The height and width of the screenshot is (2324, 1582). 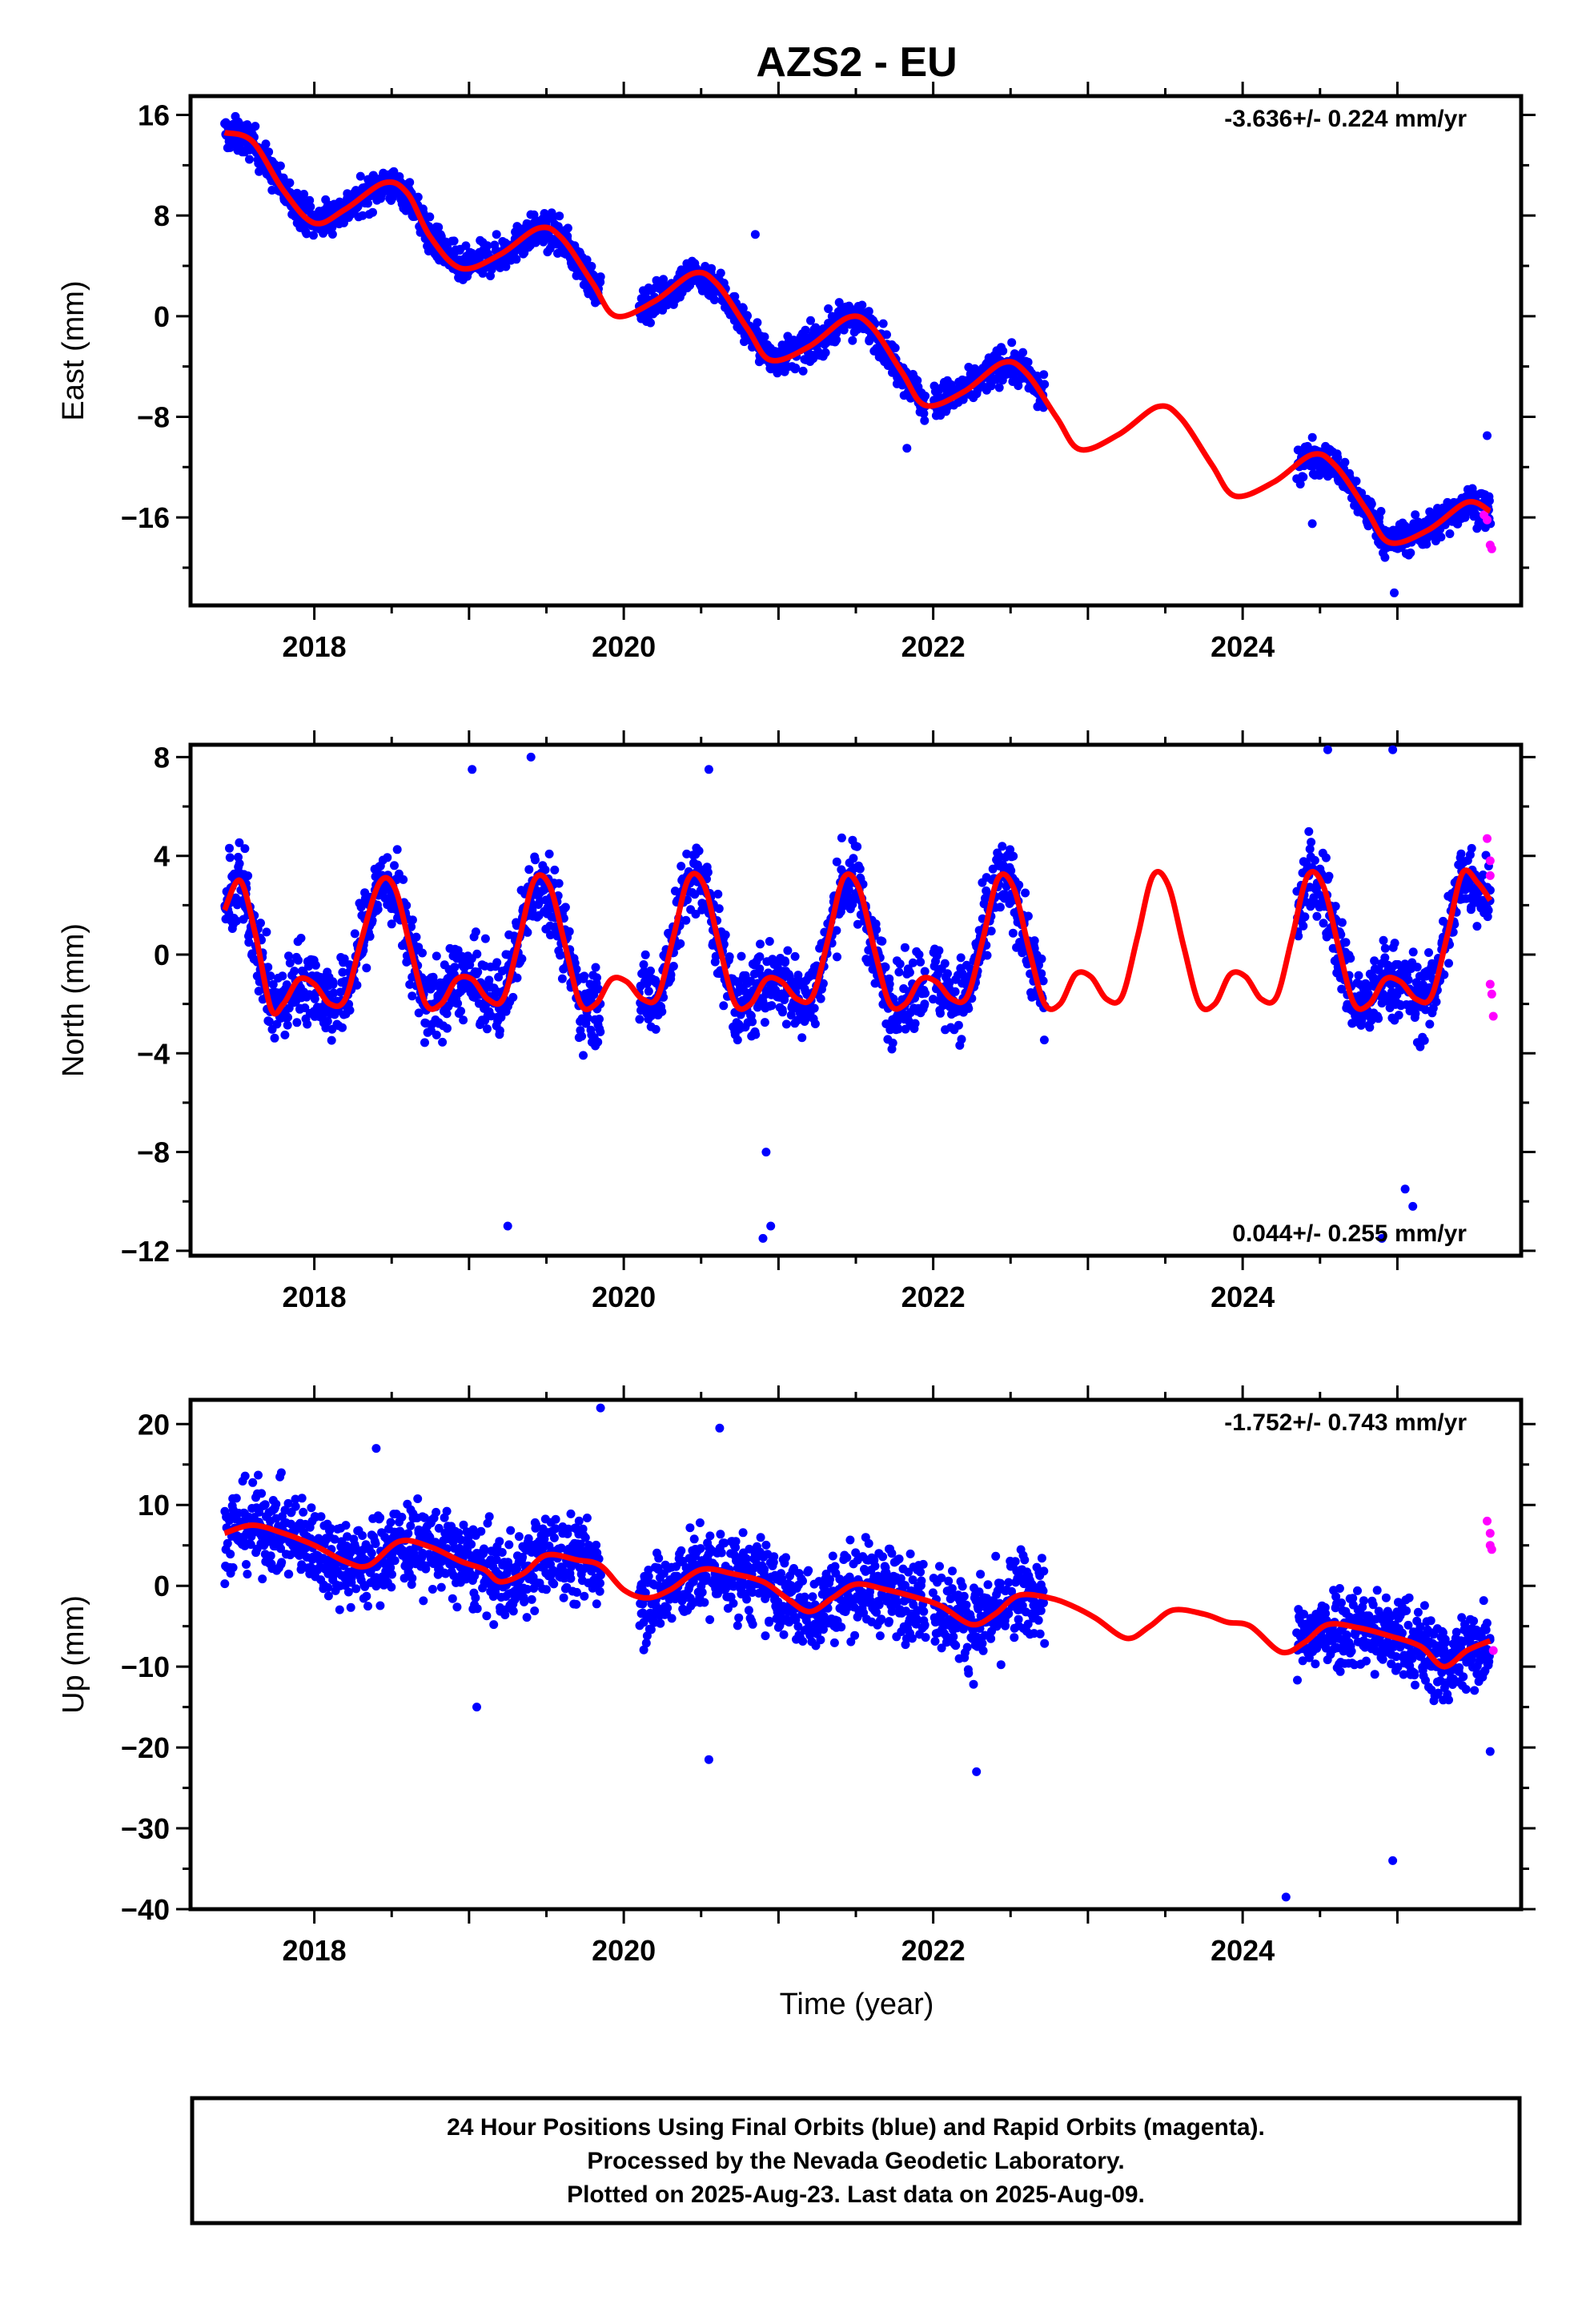 What do you see at coordinates (624, 646) in the screenshot?
I see `east-xtick-label: 2020` at bounding box center [624, 646].